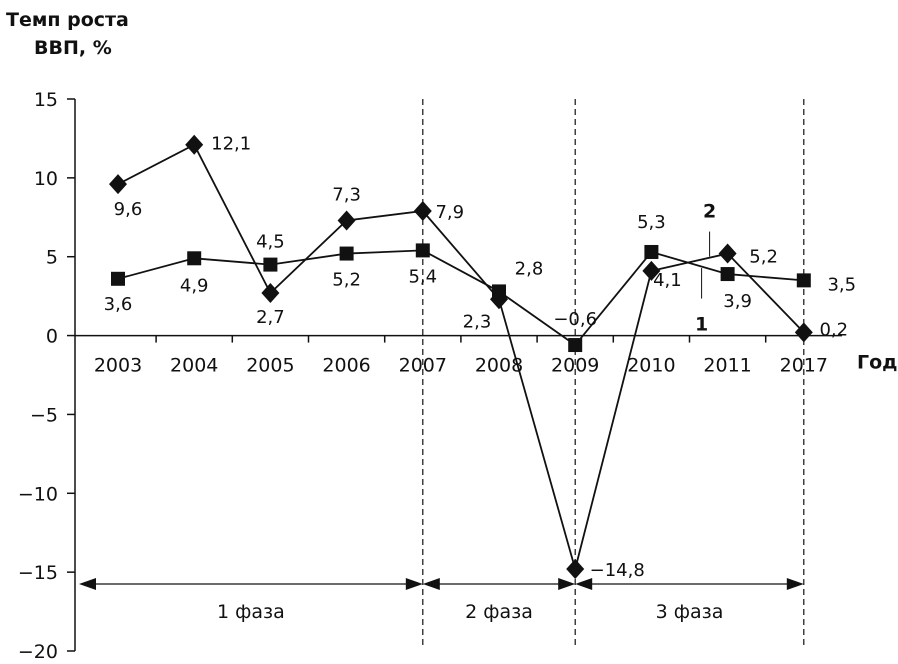  Describe the element at coordinates (270, 366) in the screenshot. I see `x-tick-label: 2005` at that location.